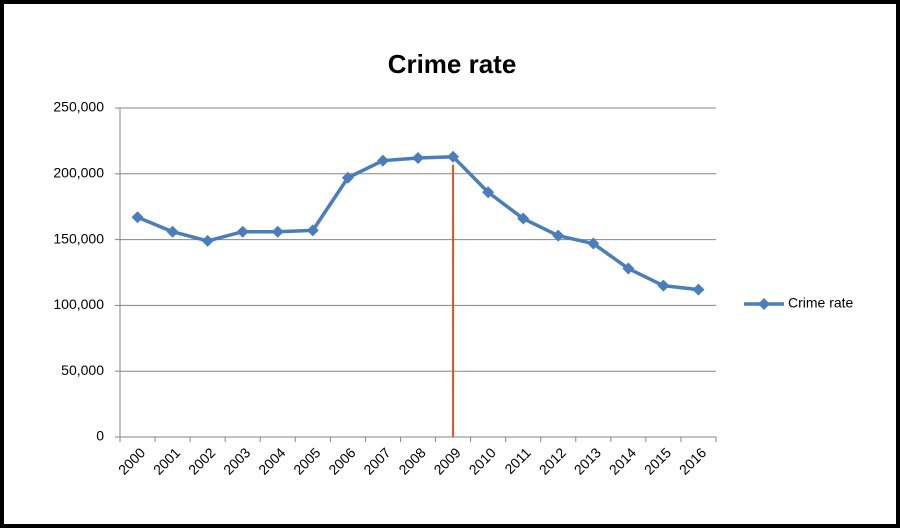 This screenshot has width=900, height=530. Describe the element at coordinates (82, 370) in the screenshot. I see `y-tick-label: 50,000` at that location.